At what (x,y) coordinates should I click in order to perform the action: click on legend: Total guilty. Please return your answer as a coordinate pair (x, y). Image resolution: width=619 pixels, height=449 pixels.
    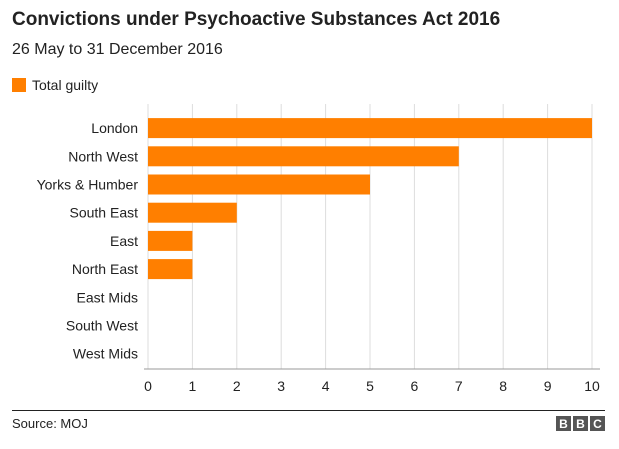
    Looking at the image, I should click on (55, 85).